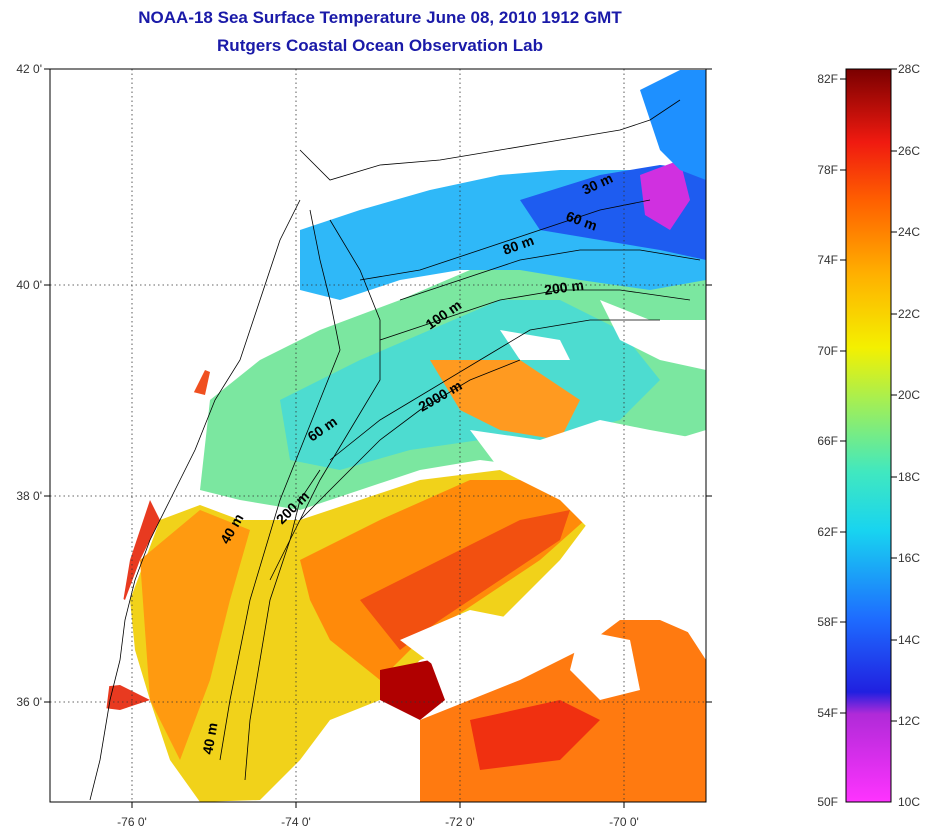 The width and height of the screenshot is (928, 832). Describe the element at coordinates (909, 558) in the screenshot. I see `c-label: 16C` at that location.